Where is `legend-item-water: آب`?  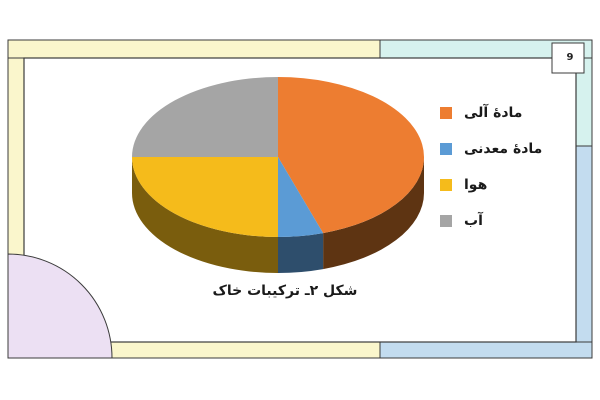
legend-item-water: آب is located at coordinates (500, 221).